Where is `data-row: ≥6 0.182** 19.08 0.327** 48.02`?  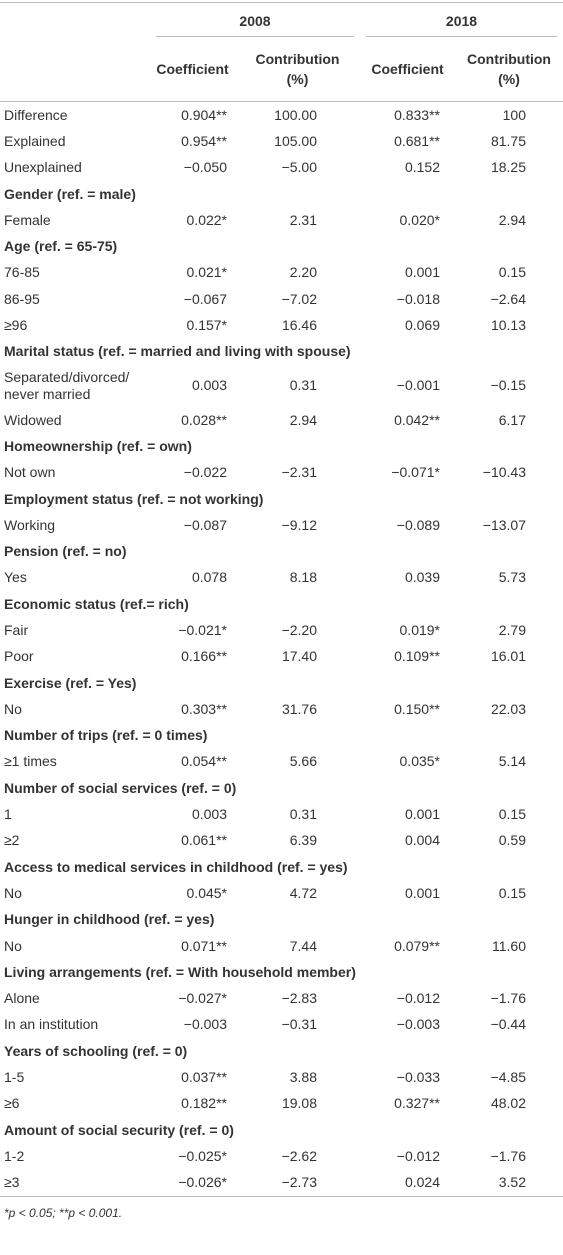 data-row: ≥6 0.182** 19.08 0.327** 48.02 is located at coordinates (281, 1104).